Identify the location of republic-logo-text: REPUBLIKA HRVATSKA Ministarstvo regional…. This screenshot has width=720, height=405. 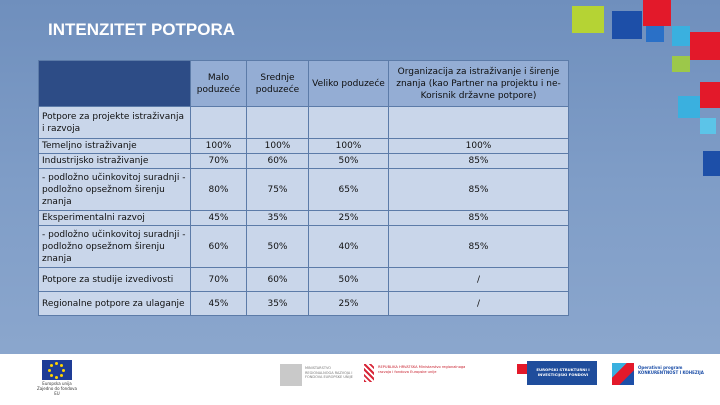
(422, 369).